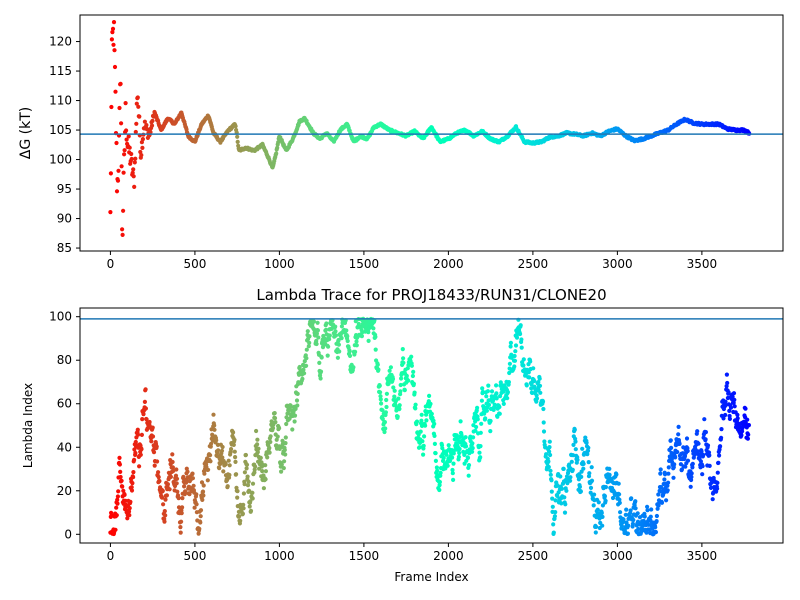 Image resolution: width=800 pixels, height=600 pixels. I want to click on delta-g-y-ticks: 85 90 95 100 105 110 115 120, so click(64, 145).